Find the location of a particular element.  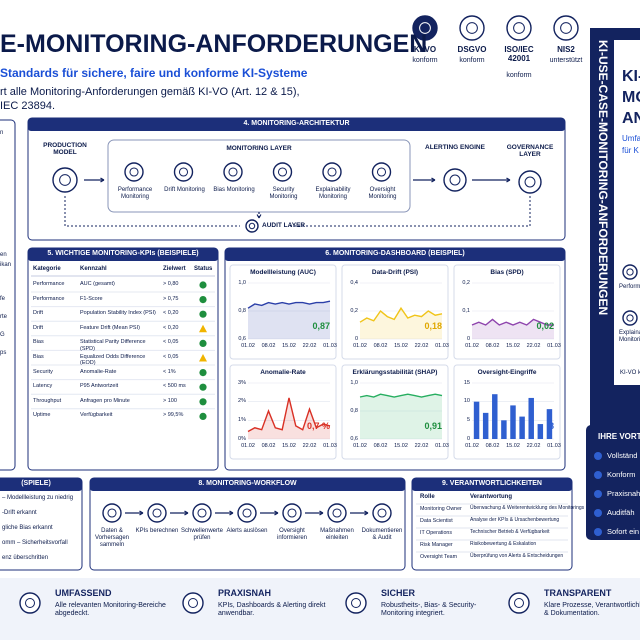

chart-title: Bias (SPD) is located at coordinates (507, 272).